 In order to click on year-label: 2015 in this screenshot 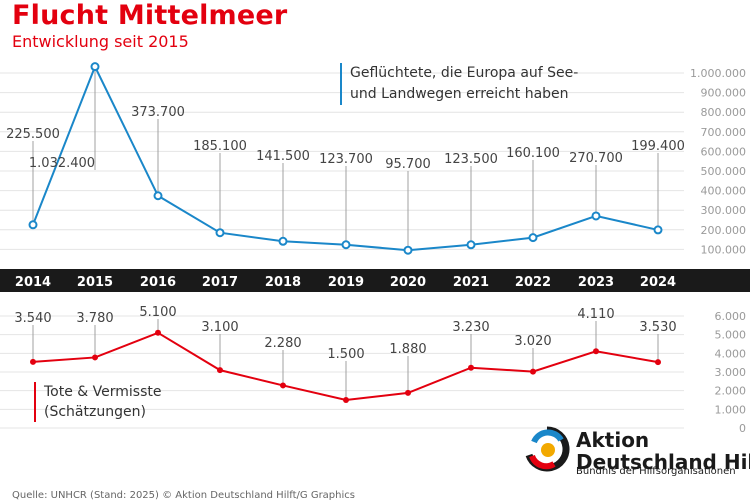, I will do `click(95, 282)`.